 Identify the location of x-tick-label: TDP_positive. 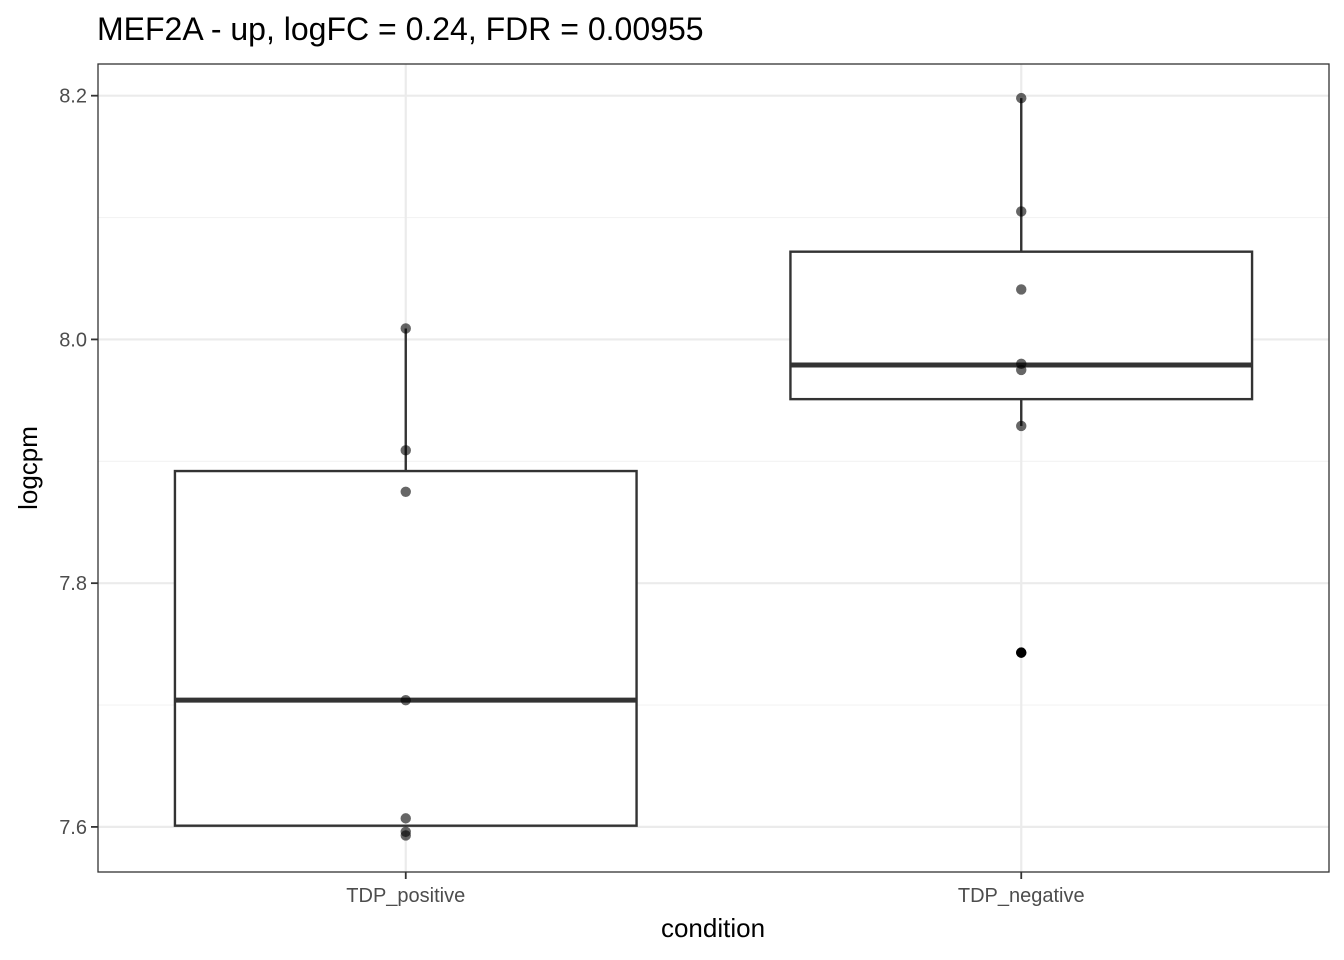
(405, 896).